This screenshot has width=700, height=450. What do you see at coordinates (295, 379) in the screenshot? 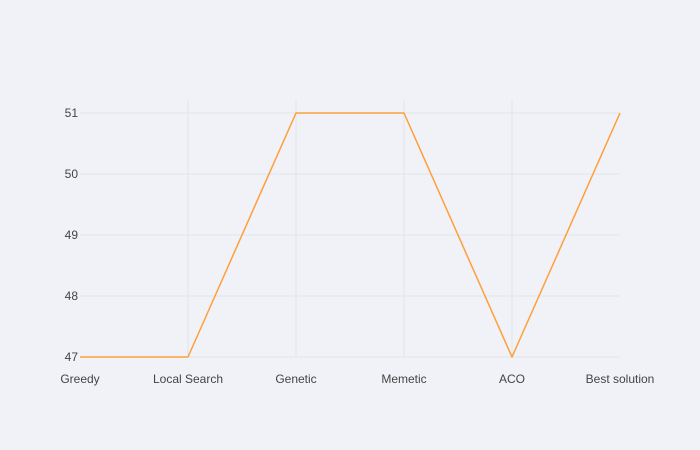
I see `x-tick-label: Genetic` at bounding box center [295, 379].